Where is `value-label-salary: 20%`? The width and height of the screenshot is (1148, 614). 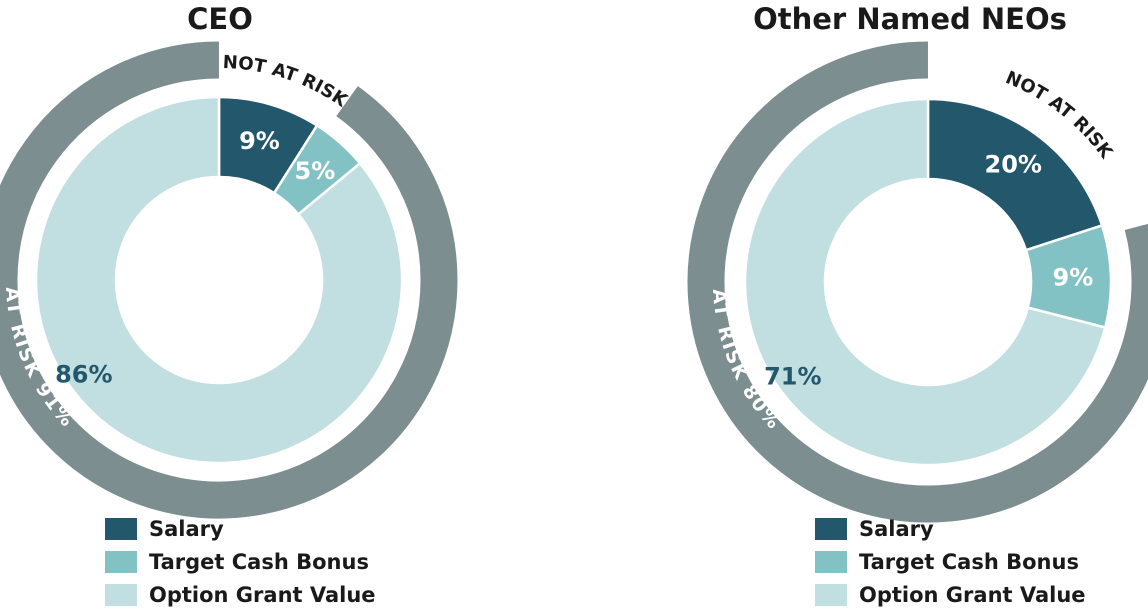 value-label-salary: 20% is located at coordinates (1013, 165).